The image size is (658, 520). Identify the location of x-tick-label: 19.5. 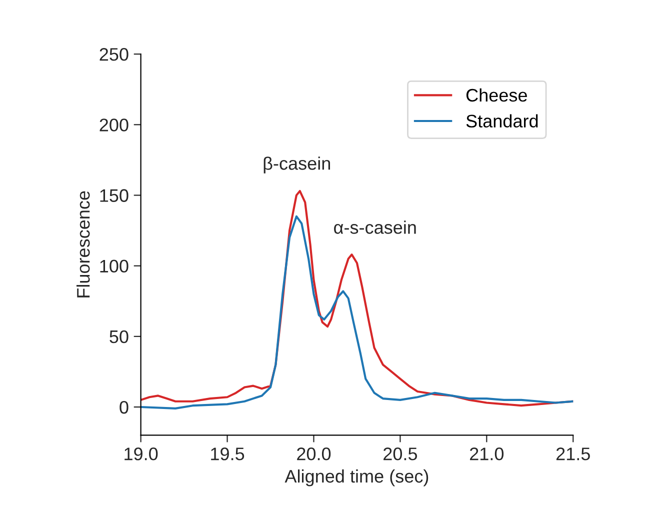
(227, 454).